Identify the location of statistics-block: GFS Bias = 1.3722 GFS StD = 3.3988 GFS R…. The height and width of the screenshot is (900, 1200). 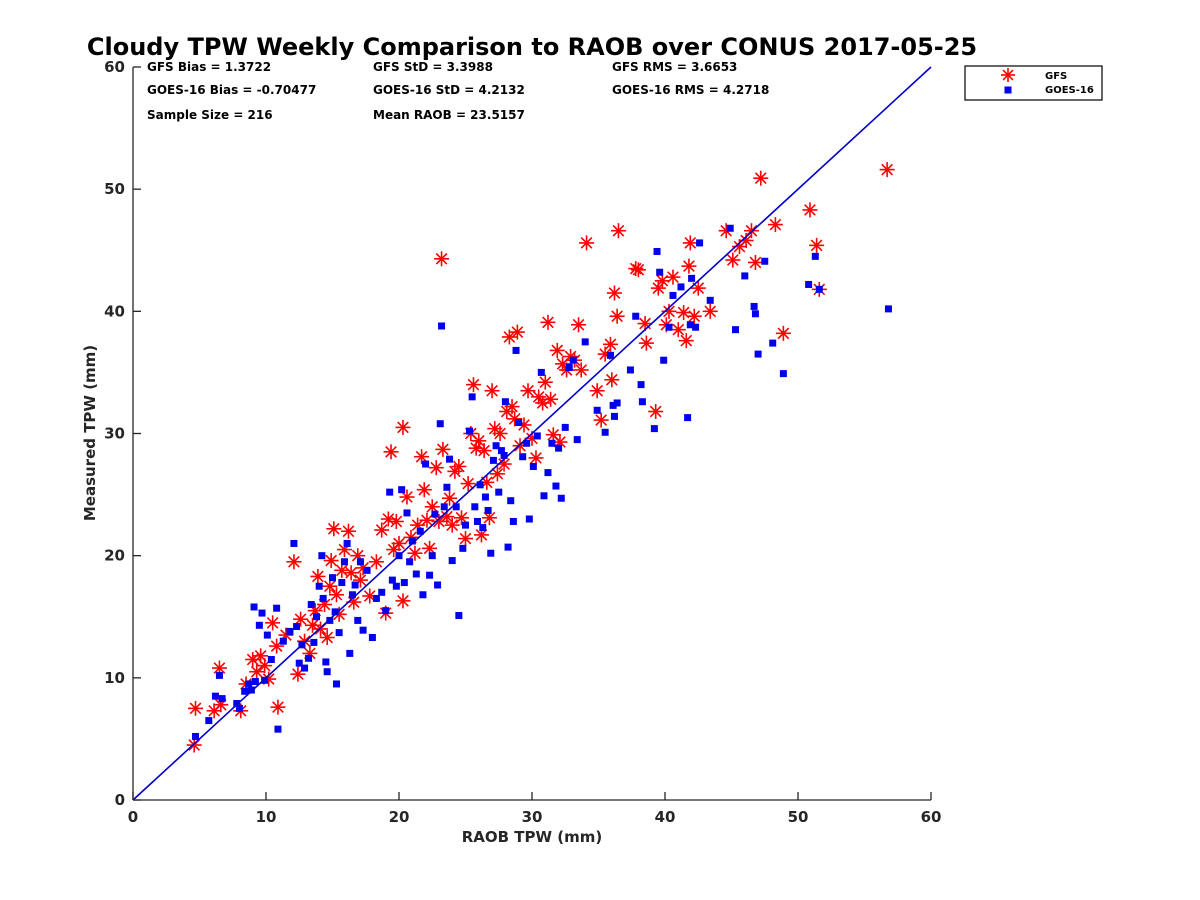
(458, 91).